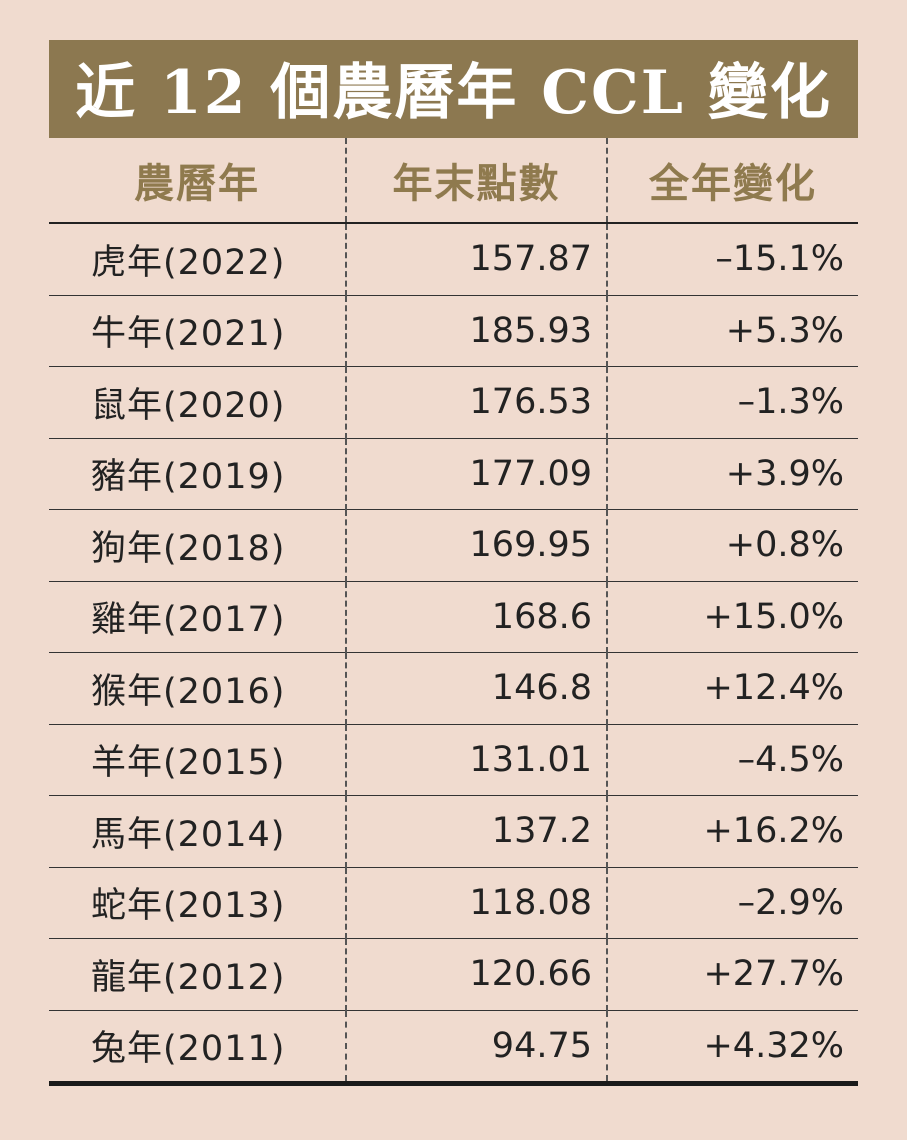  What do you see at coordinates (477, 402) in the screenshot?
I see `points-cell: 176.53` at bounding box center [477, 402].